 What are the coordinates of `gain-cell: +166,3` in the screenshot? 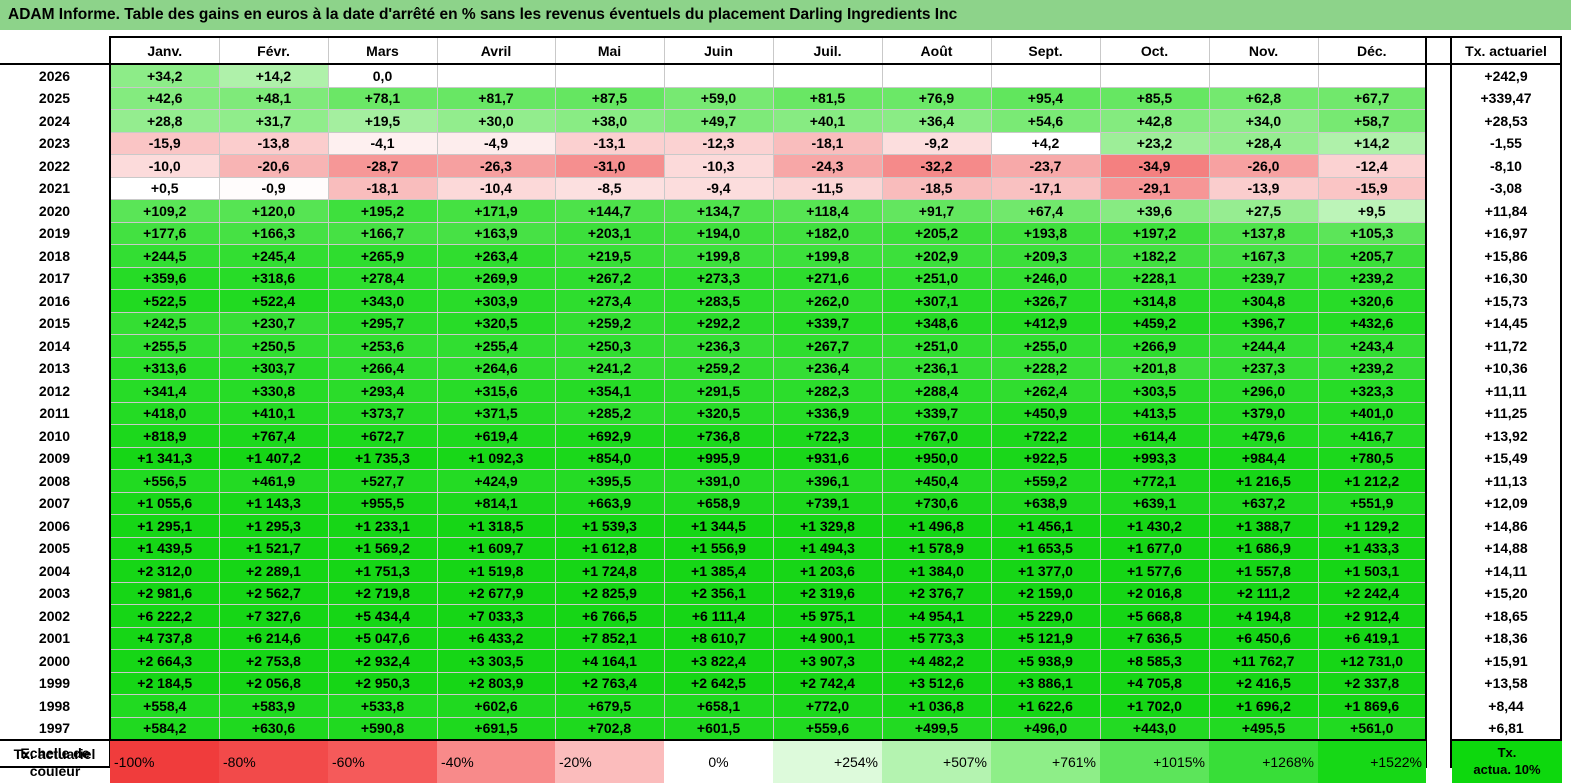 It's located at (273, 233).